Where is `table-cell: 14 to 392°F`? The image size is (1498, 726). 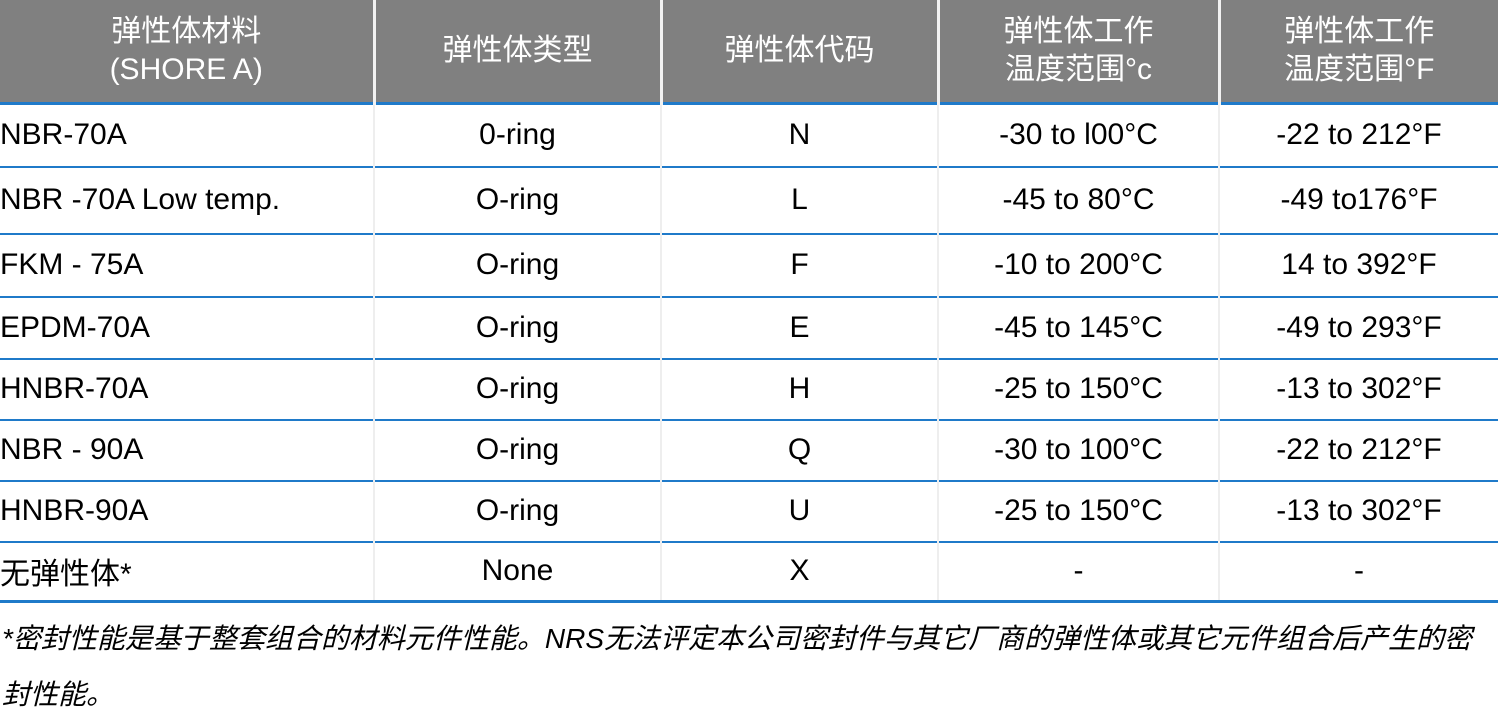 table-cell: 14 to 392°F is located at coordinates (1358, 264).